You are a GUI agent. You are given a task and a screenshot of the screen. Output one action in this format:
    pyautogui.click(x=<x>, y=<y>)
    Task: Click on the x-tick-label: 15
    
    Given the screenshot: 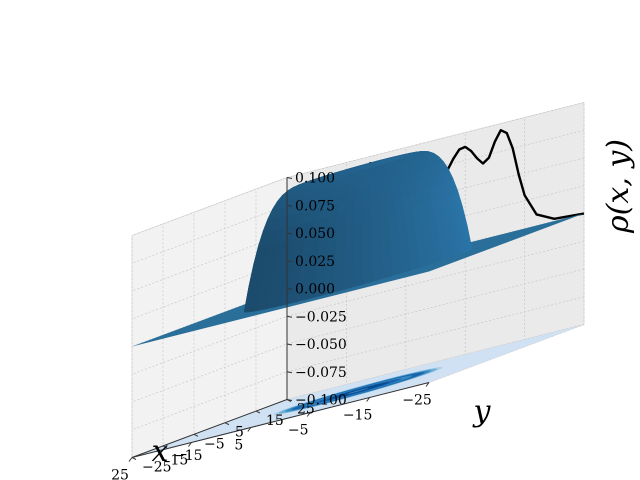 What is the action you would take?
    pyautogui.click(x=179, y=461)
    